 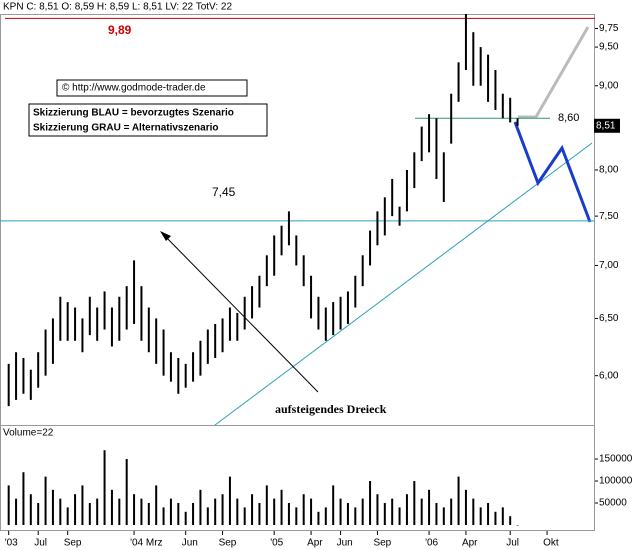 What do you see at coordinates (133, 113) in the screenshot?
I see `note-blue: Skizzierung BLAU = bevorzugtes Szenario` at bounding box center [133, 113].